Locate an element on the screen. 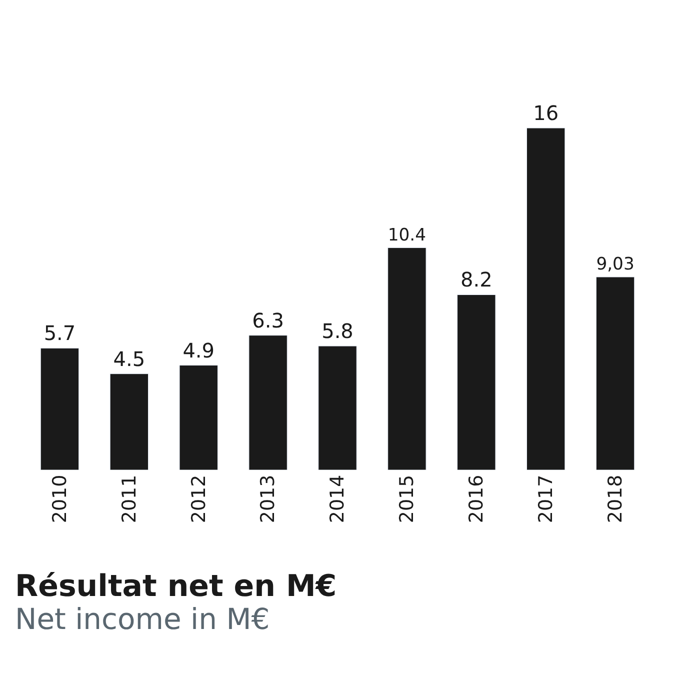 Image resolution: width=700 pixels, height=700 pixels. x-tick-label: 2016 is located at coordinates (477, 499).